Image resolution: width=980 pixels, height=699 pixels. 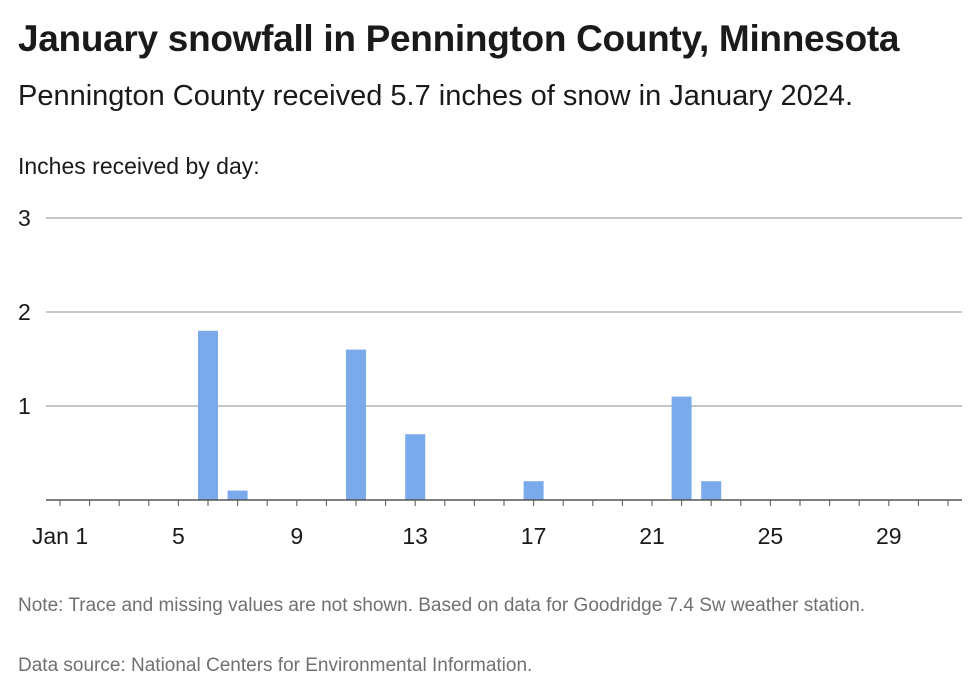 What do you see at coordinates (534, 536) in the screenshot?
I see `x-tick-label: 17` at bounding box center [534, 536].